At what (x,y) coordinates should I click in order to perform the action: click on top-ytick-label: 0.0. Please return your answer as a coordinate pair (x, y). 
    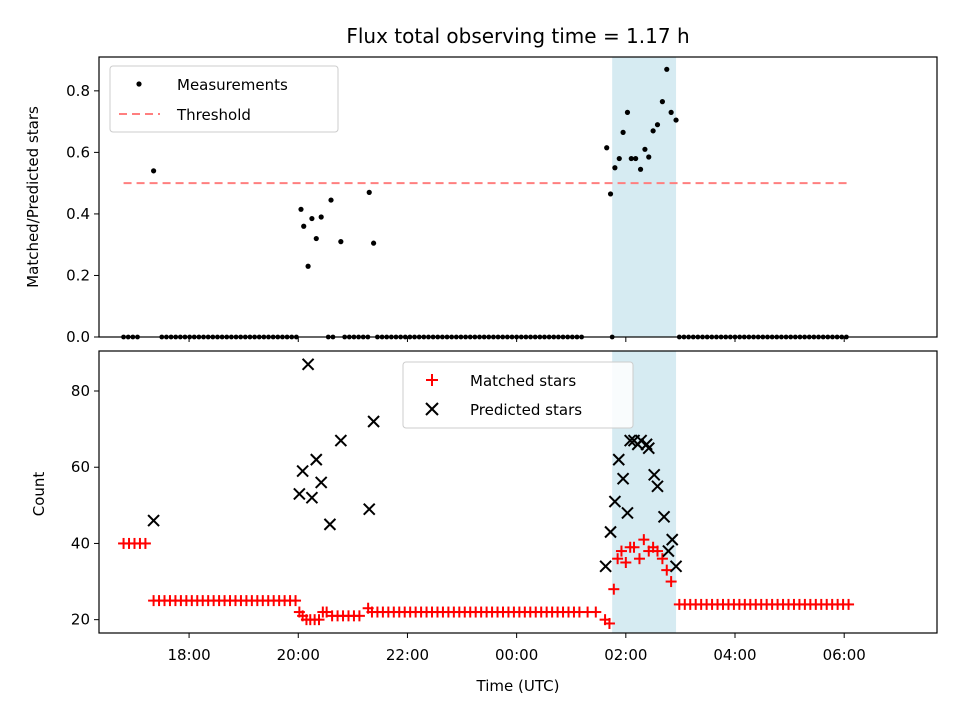
    Looking at the image, I should click on (78, 337).